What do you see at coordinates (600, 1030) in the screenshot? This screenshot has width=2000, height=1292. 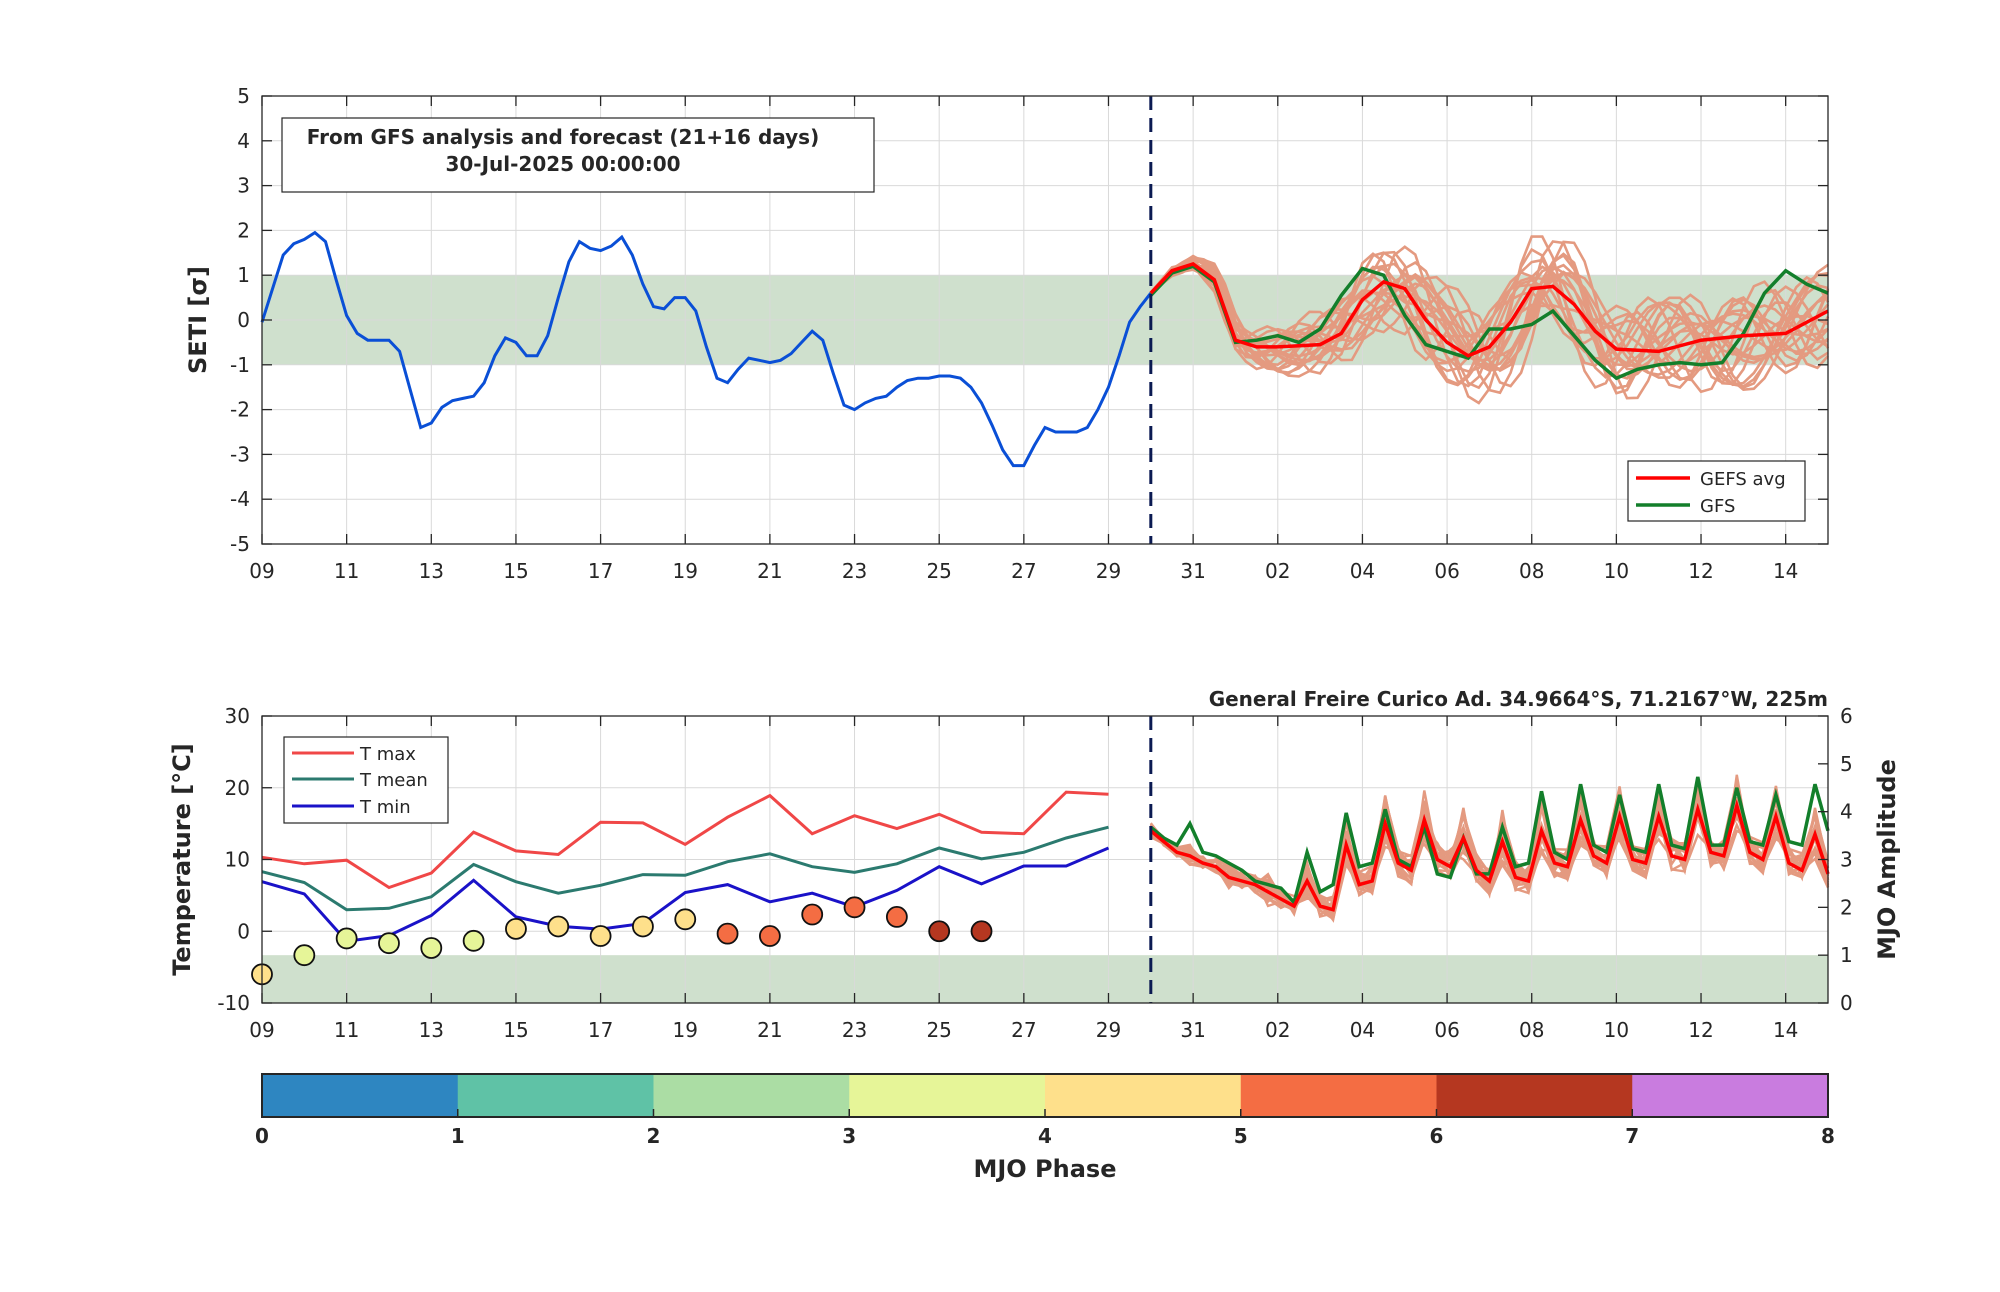 I see `x-tick-label: 17` at bounding box center [600, 1030].